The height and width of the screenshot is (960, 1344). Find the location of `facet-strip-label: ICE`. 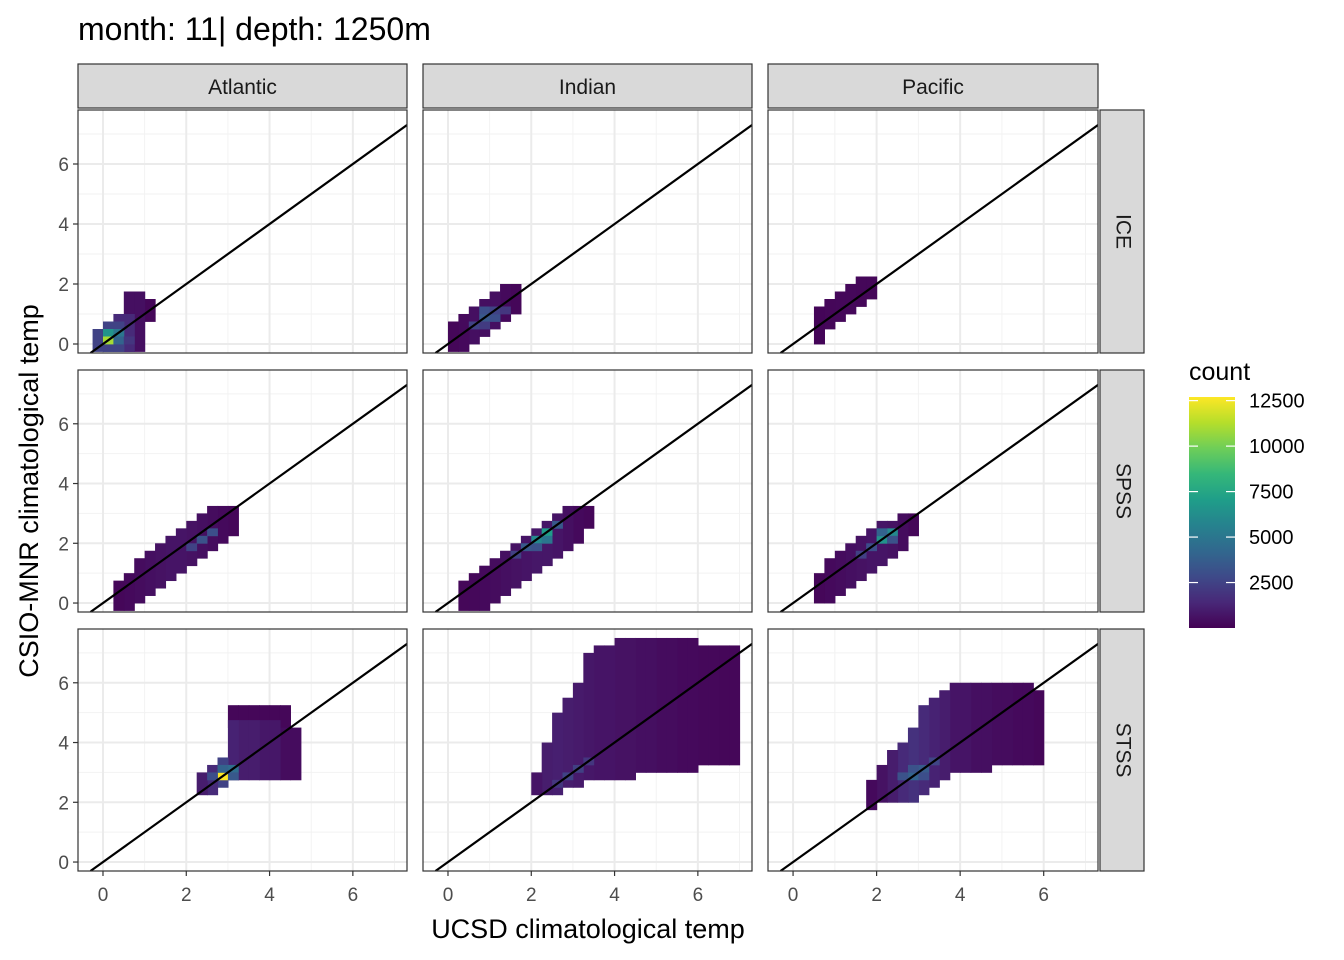

facet-strip-label: ICE is located at coordinates (1122, 231).